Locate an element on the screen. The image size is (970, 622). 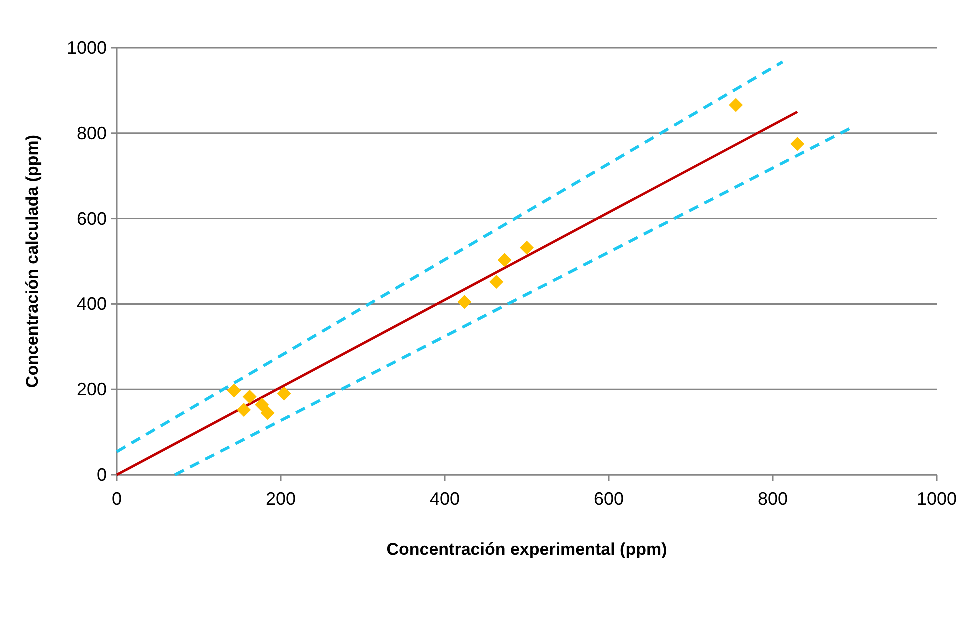
x-tick-label: 800 is located at coordinates (773, 499).